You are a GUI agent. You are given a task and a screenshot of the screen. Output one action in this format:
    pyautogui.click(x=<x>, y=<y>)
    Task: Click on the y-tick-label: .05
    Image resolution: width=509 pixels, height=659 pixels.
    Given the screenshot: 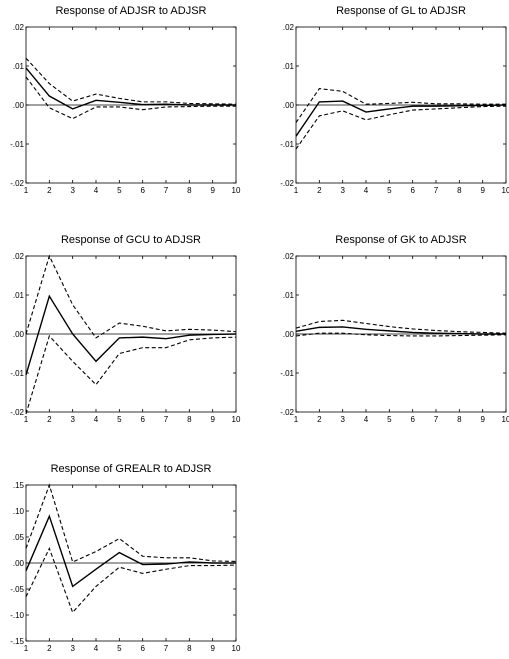 What is the action you would take?
    pyautogui.click(x=19, y=537)
    